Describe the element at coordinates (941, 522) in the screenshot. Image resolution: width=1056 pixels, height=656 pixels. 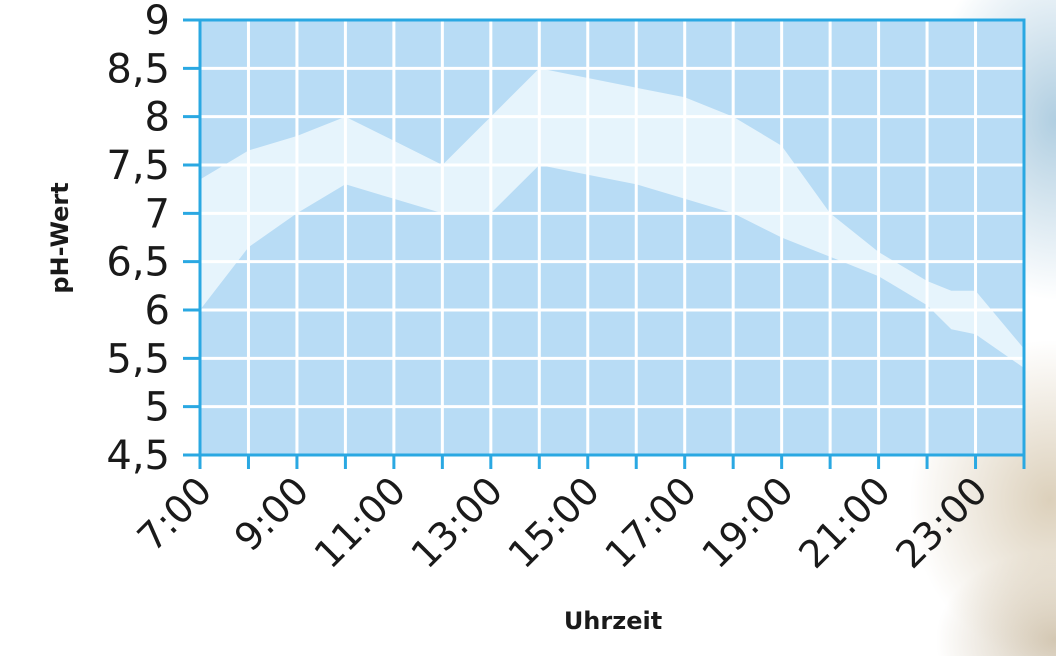
I see `x-tick-label: 23:00` at that location.